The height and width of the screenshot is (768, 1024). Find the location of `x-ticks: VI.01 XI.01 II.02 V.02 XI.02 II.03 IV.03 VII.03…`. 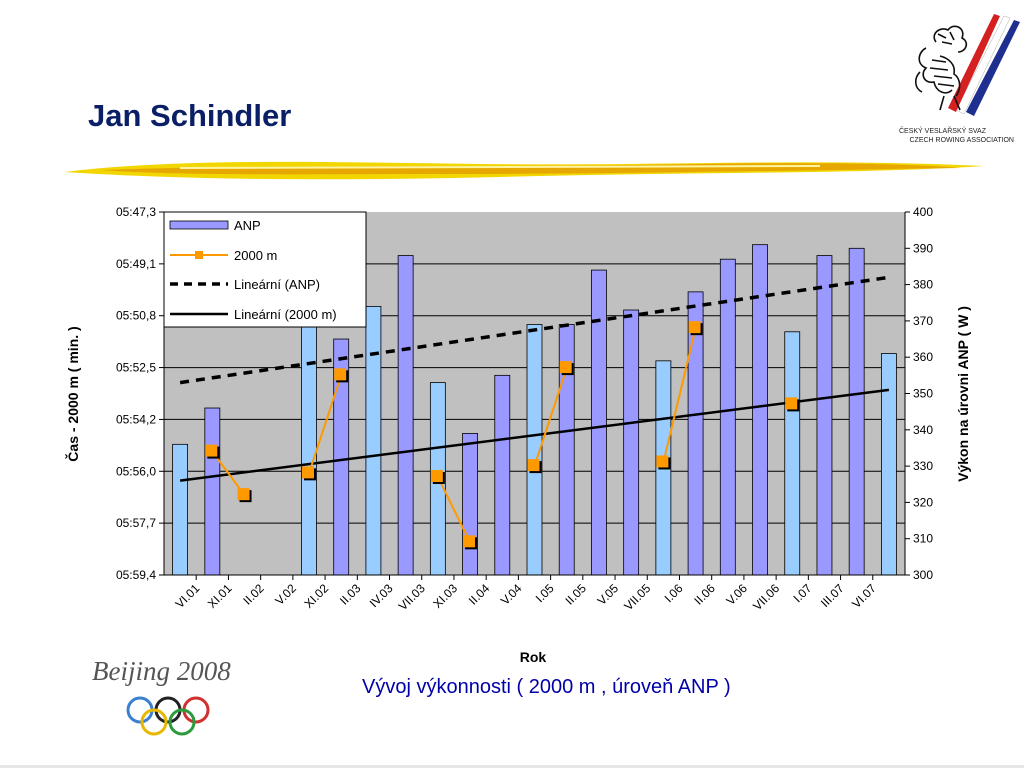

x-ticks: VI.01 XI.01 II.02 V.02 XI.02 II.03 IV.03 VII.03… is located at coordinates (526, 594).